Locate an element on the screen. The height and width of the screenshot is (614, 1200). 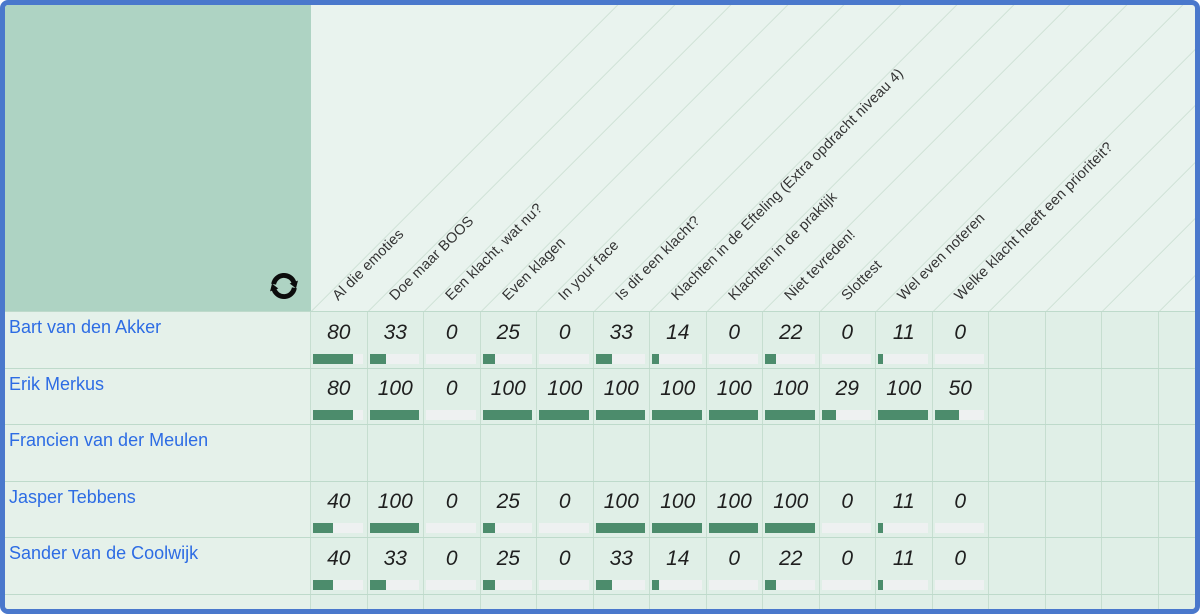
score-value: 33 is located at coordinates (395, 332).